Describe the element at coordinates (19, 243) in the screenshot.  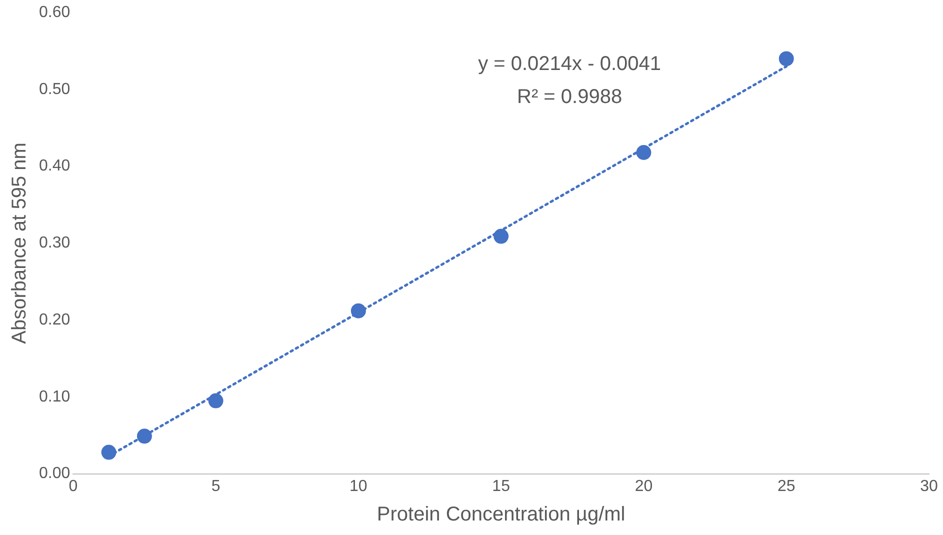
I see `y-axis-title: Absorbance at 595 nm` at that location.